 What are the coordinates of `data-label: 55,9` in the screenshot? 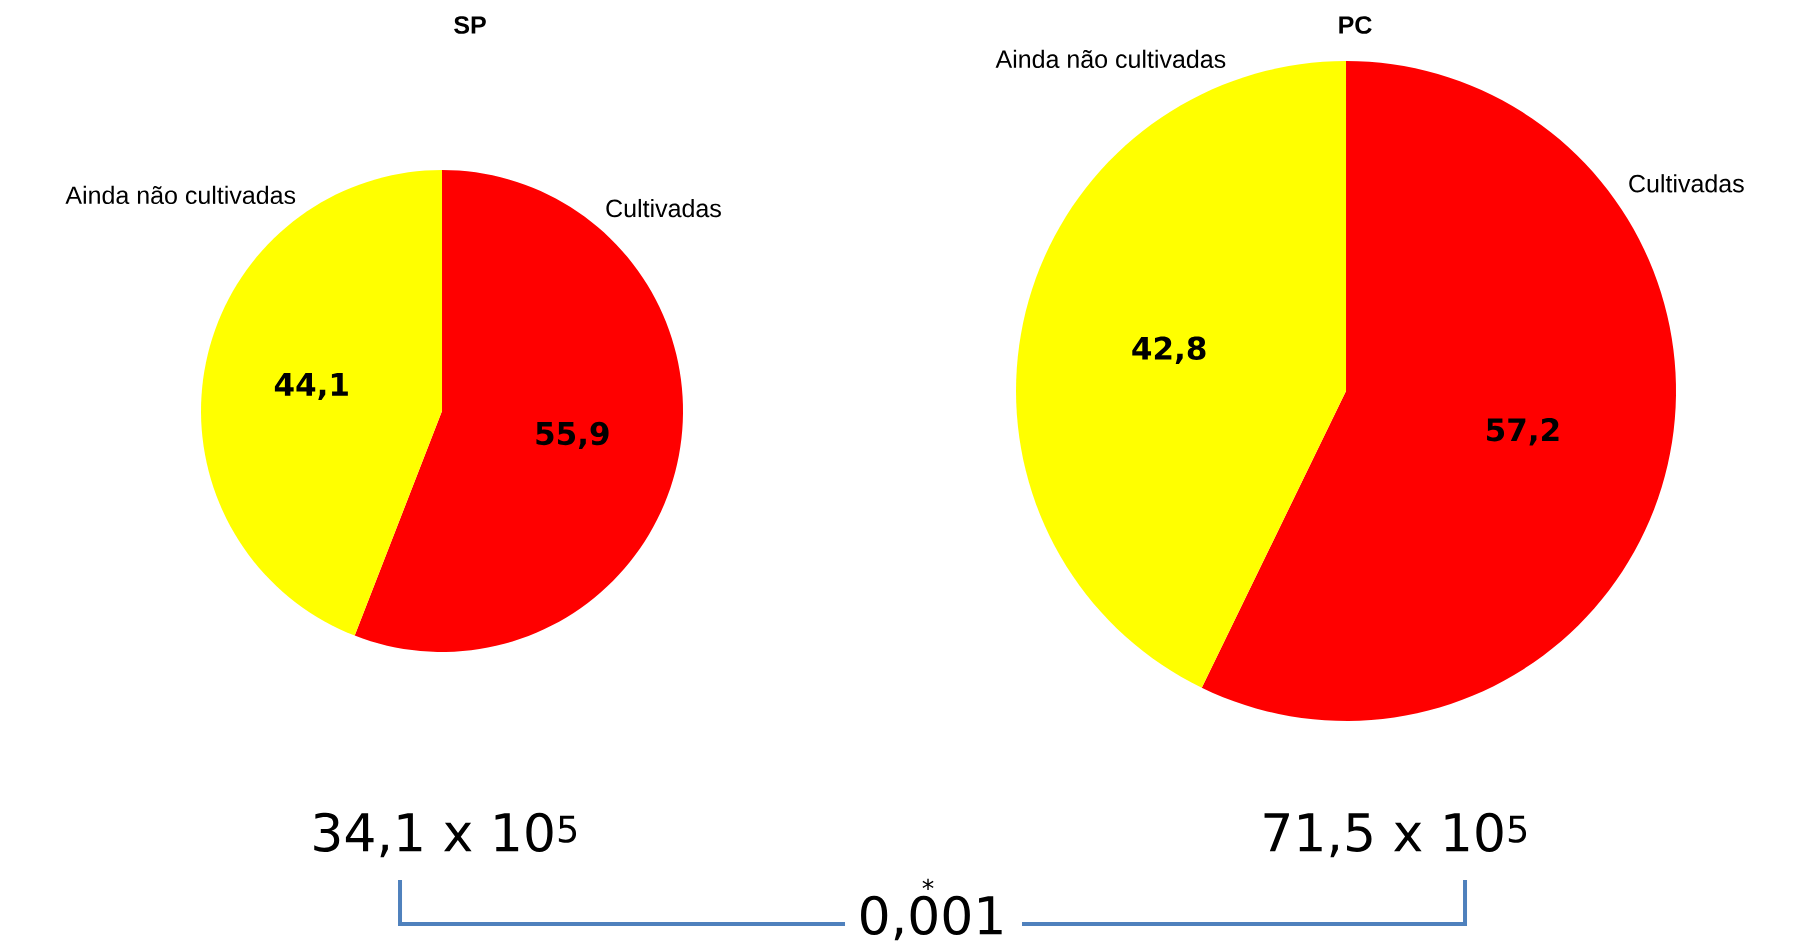 It's located at (572, 435).